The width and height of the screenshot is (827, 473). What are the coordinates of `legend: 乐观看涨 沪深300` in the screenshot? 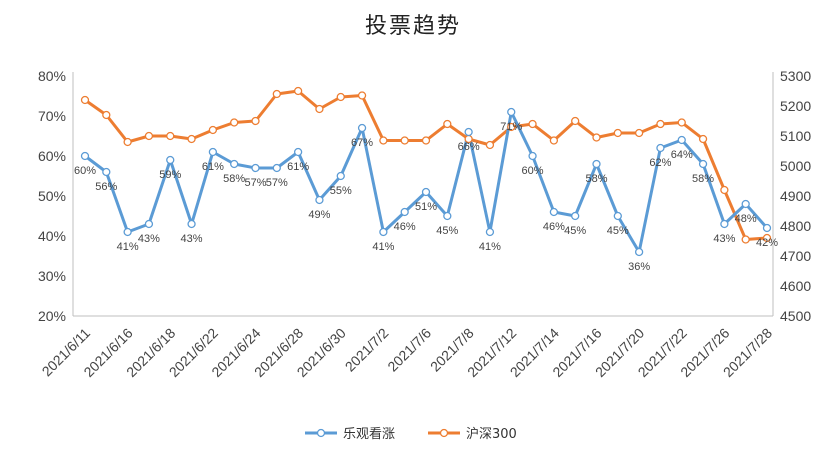 It's located at (411, 434).